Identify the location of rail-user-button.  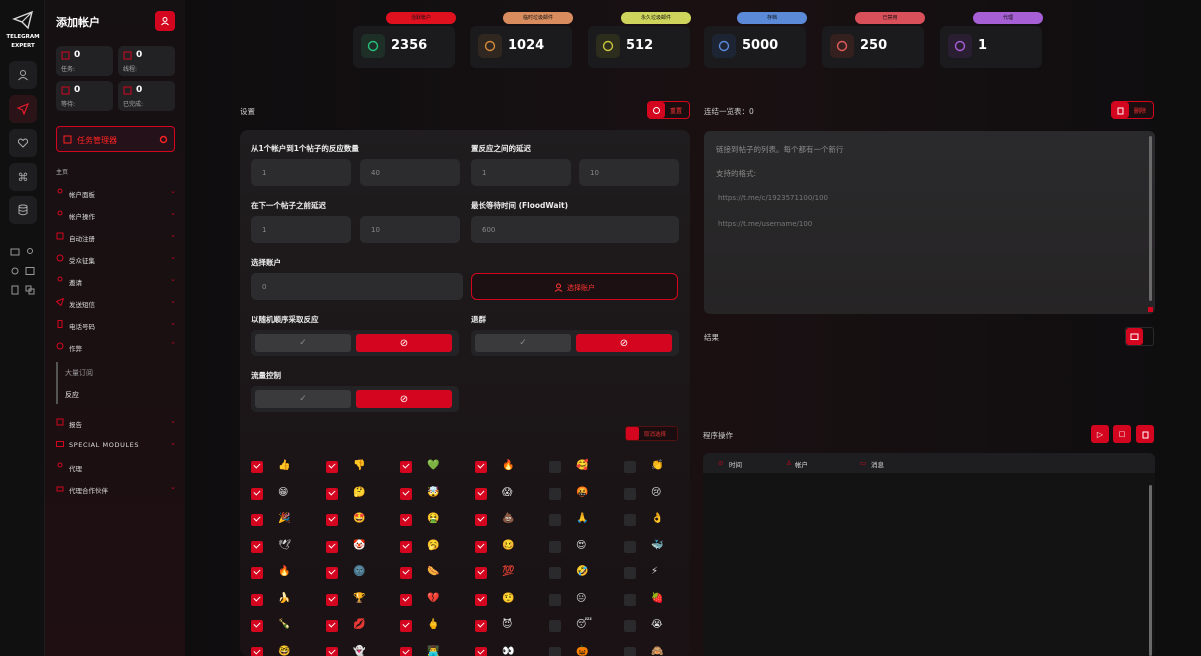
(23, 75).